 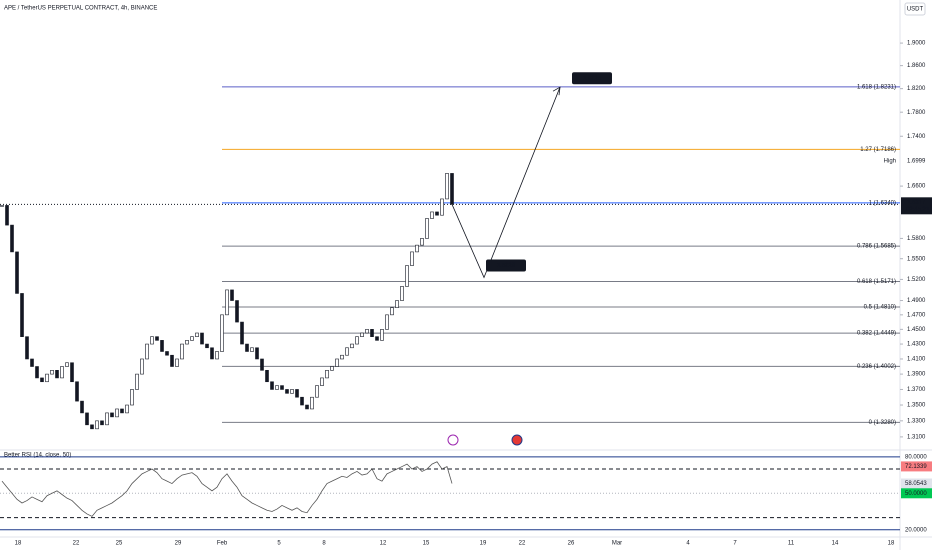 I want to click on y-tick-label: 1.7400, so click(x=916, y=137).